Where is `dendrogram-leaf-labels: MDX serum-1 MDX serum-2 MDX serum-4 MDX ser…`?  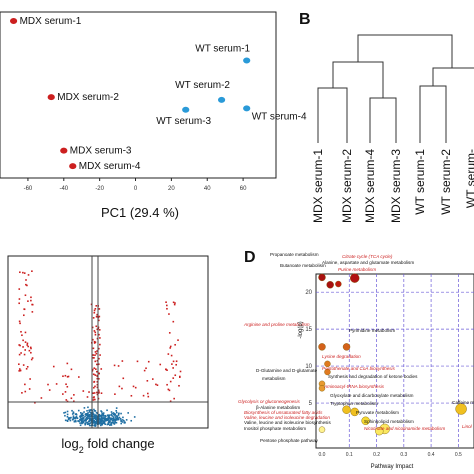
dendrogram-leaf-labels: MDX serum-1 MDX serum-2 MDX serum-4 MDX ser… is located at coordinates (392, 186).